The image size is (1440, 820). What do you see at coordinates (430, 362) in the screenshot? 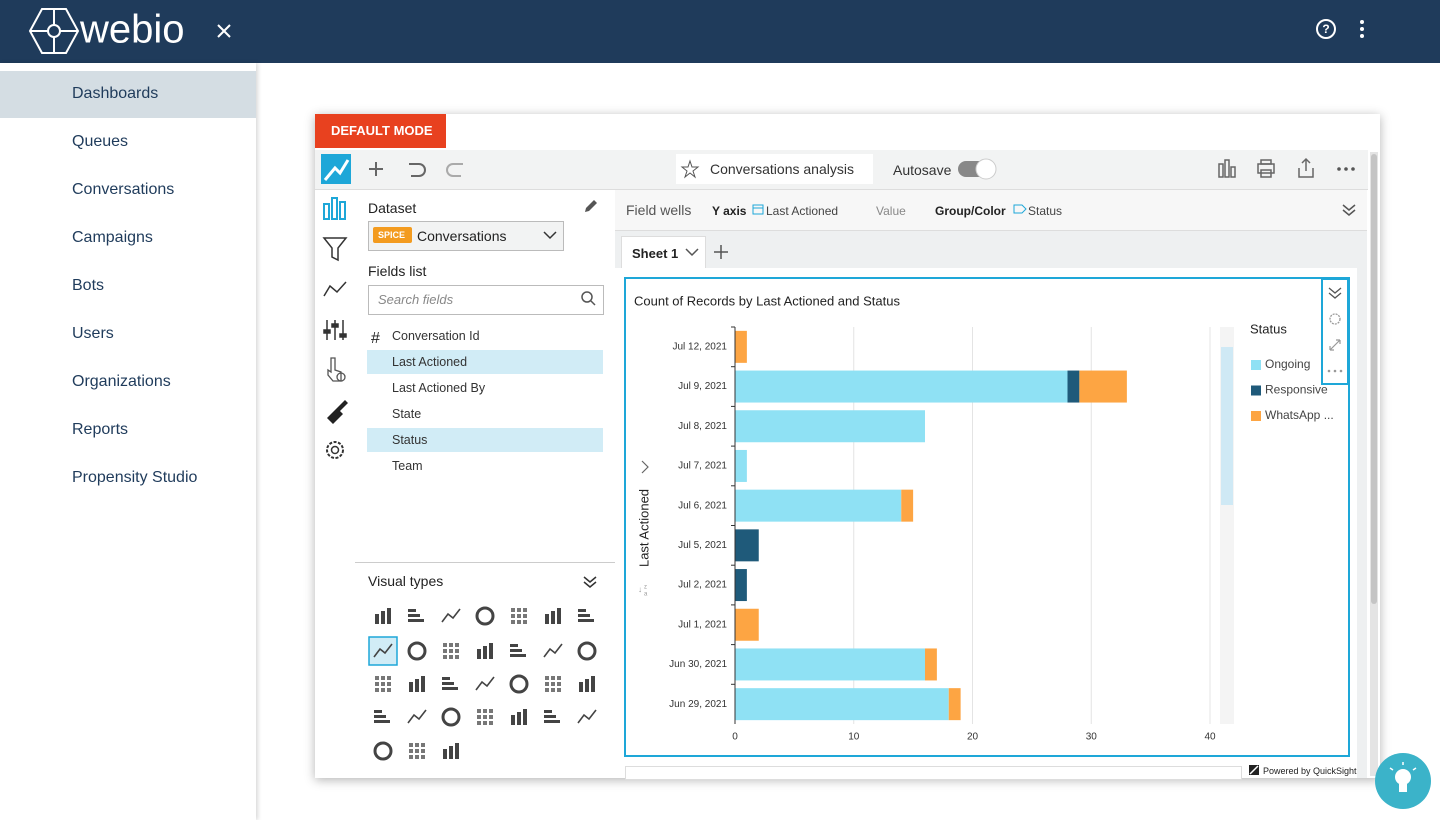
I see `field-item: Last Actioned` at bounding box center [430, 362].